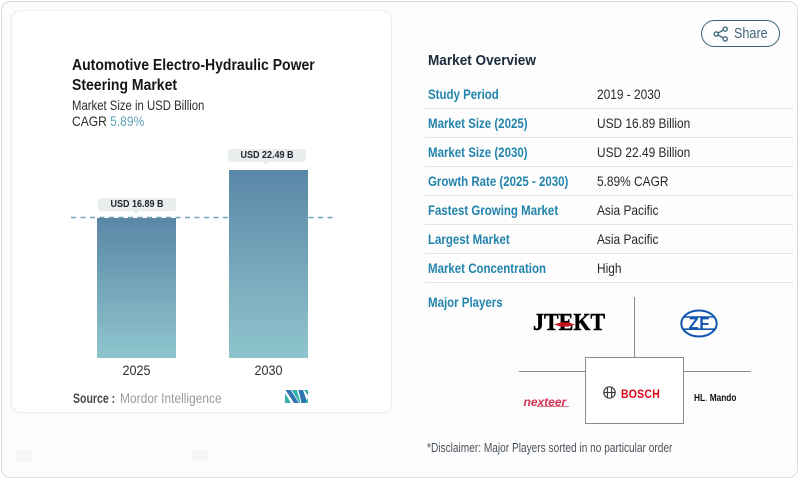 Image resolution: width=800 pixels, height=482 pixels. What do you see at coordinates (699, 324) in the screenshot?
I see `svg-text: ZF` at bounding box center [699, 324].